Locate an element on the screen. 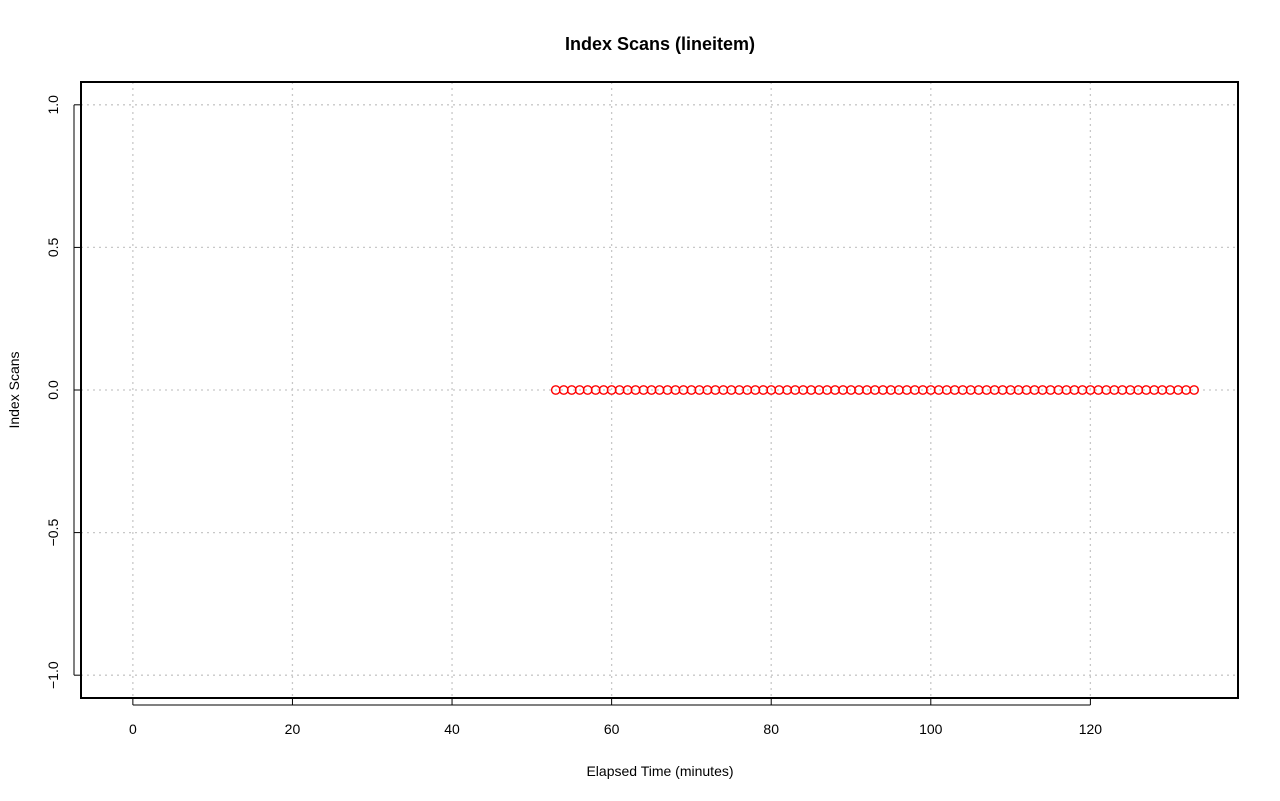  y-axis-label: Index Scans is located at coordinates (14, 389).